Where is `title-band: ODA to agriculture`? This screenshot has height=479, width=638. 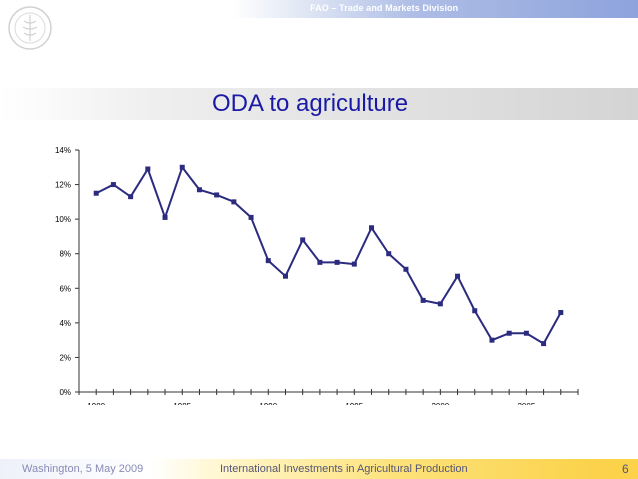 title-band: ODA to agriculture is located at coordinates (319, 104).